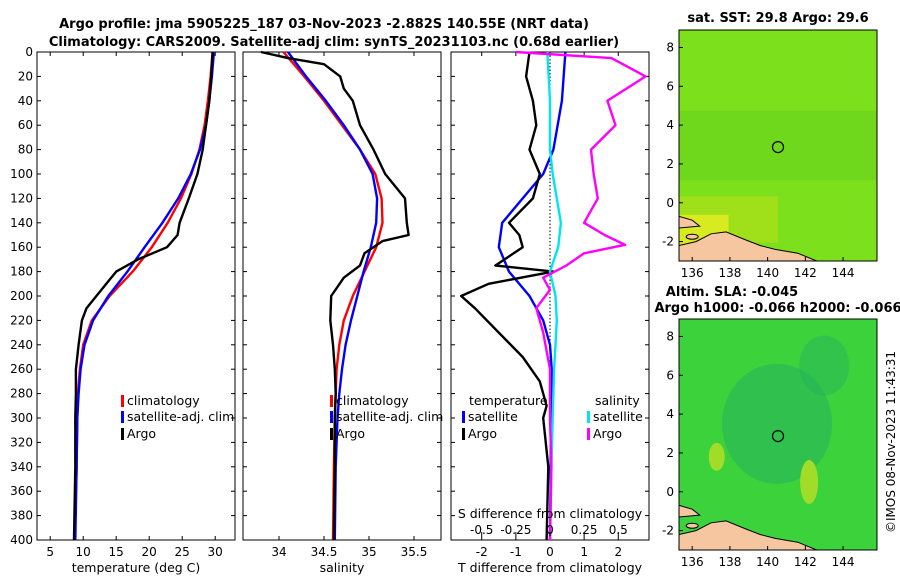  Describe the element at coordinates (692, 273) in the screenshot. I see `x-tick-label: 136` at that location.